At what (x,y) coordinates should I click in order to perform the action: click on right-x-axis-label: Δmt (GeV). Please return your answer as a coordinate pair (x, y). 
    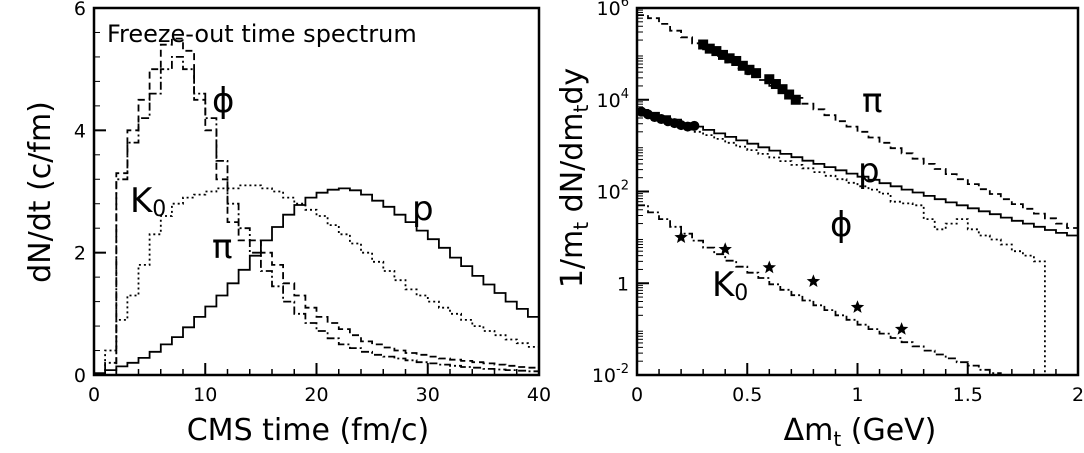
    Looking at the image, I should click on (860, 432).